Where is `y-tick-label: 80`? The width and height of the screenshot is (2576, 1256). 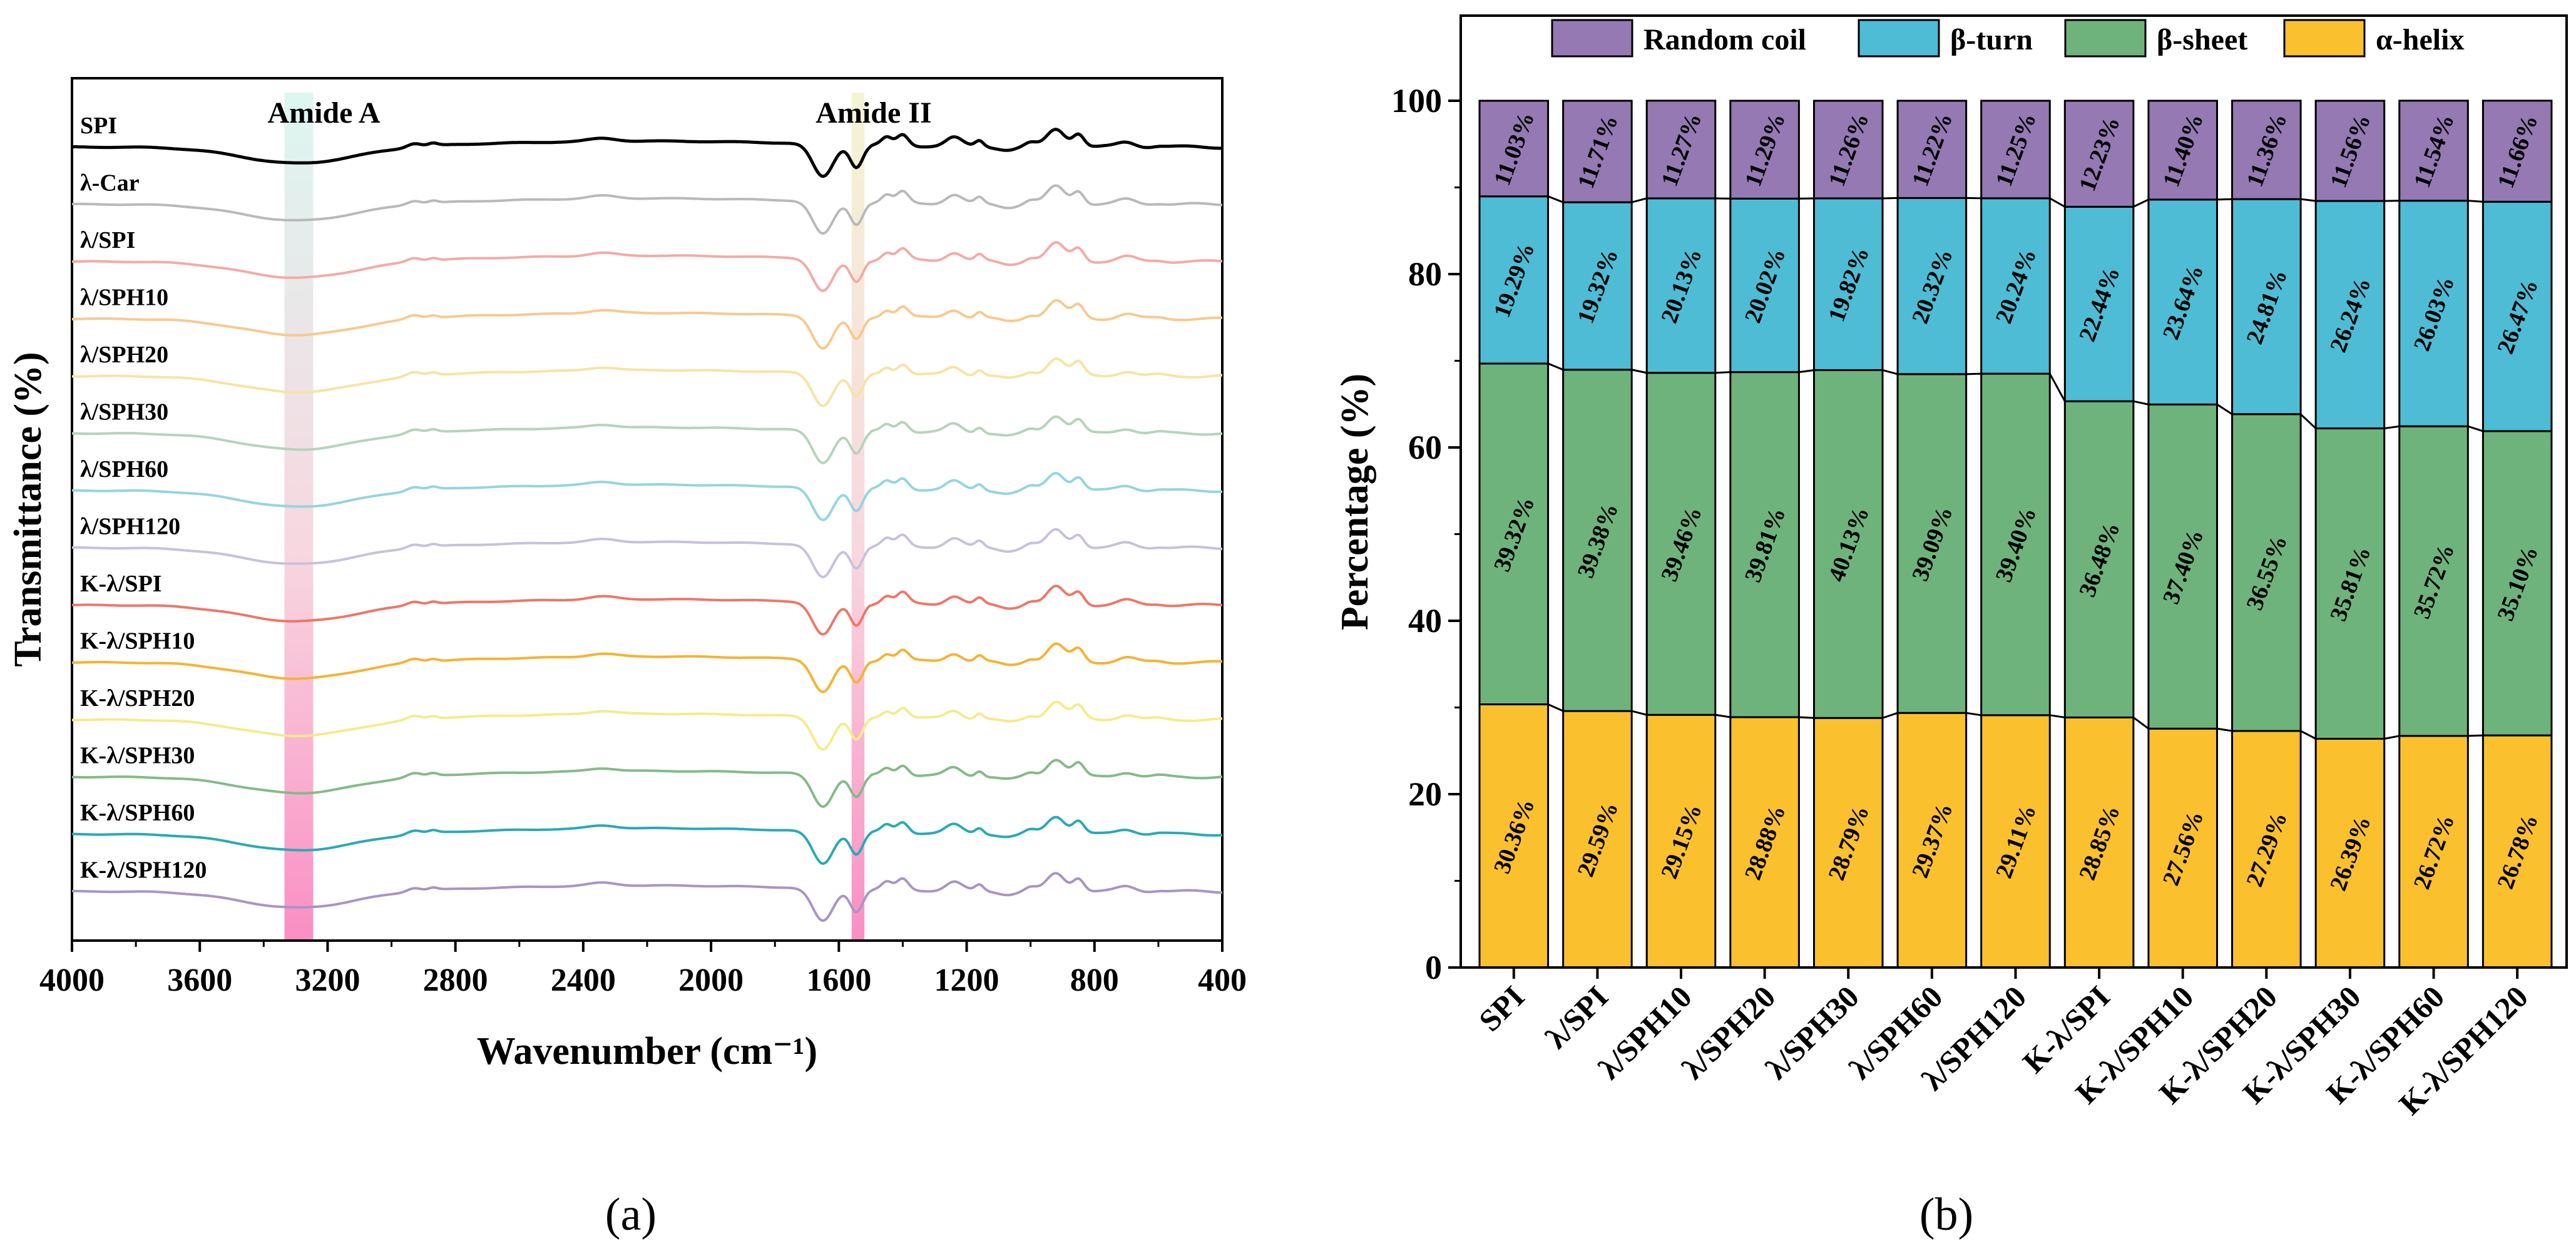
y-tick-label: 80 is located at coordinates (1425, 274).